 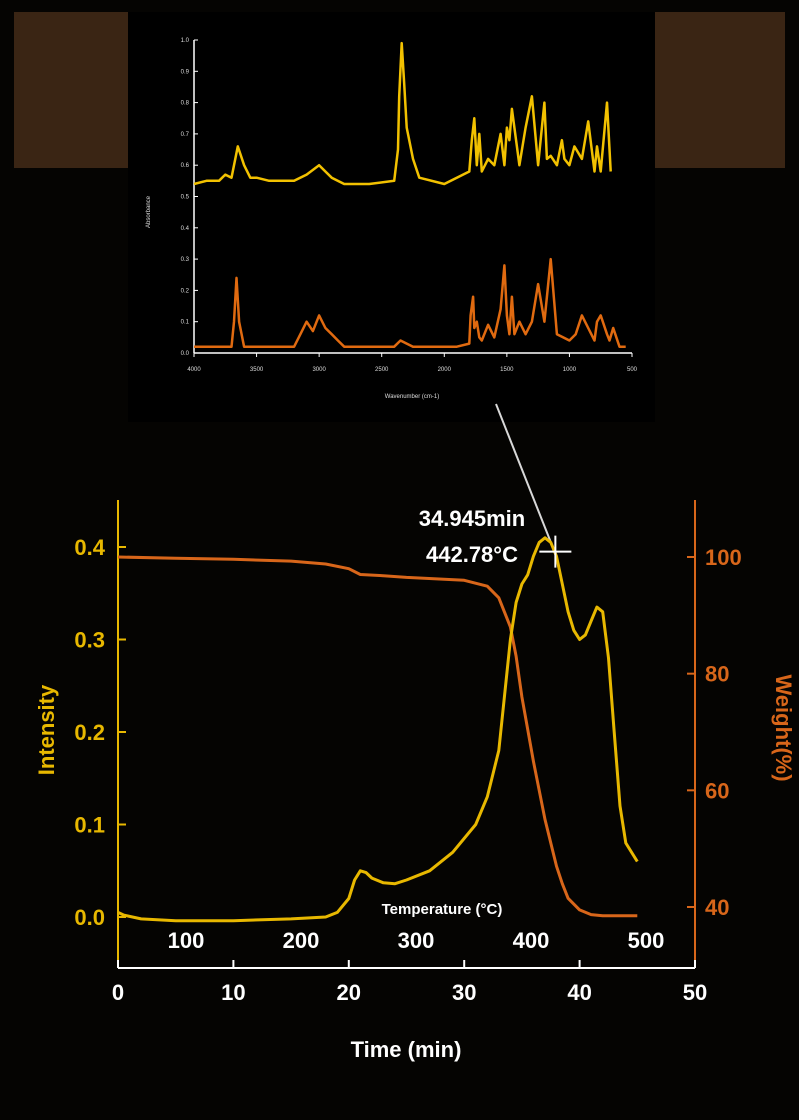 What do you see at coordinates (233, 992) in the screenshot?
I see `x-tick-label: 10` at bounding box center [233, 992].